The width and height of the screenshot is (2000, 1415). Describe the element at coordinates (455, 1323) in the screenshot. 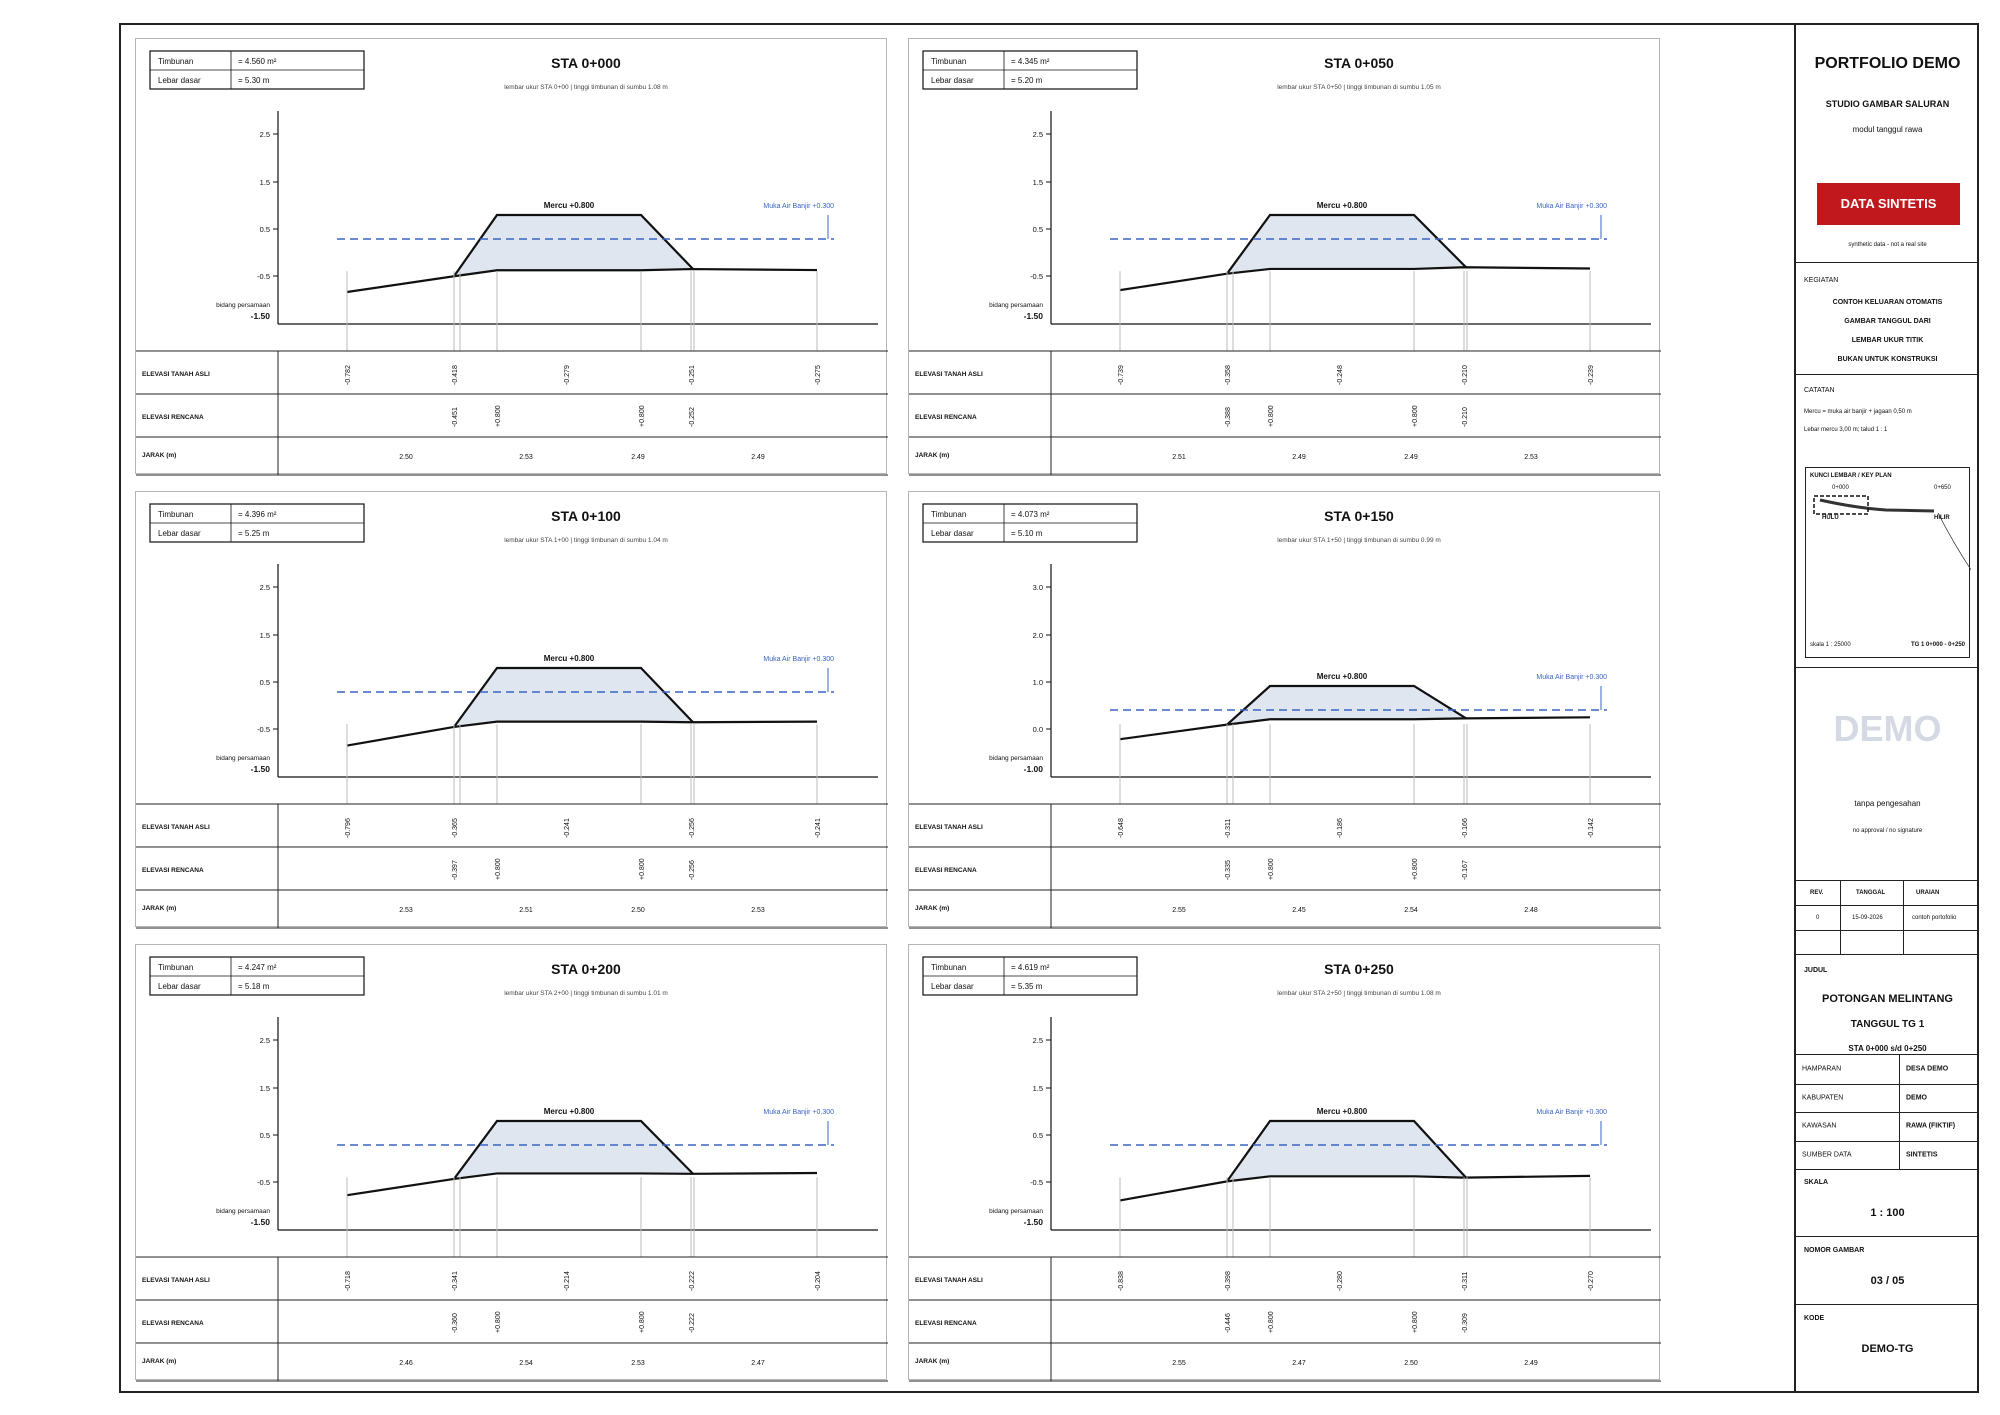

I see `elevasi-rencana-value: -0.360` at that location.